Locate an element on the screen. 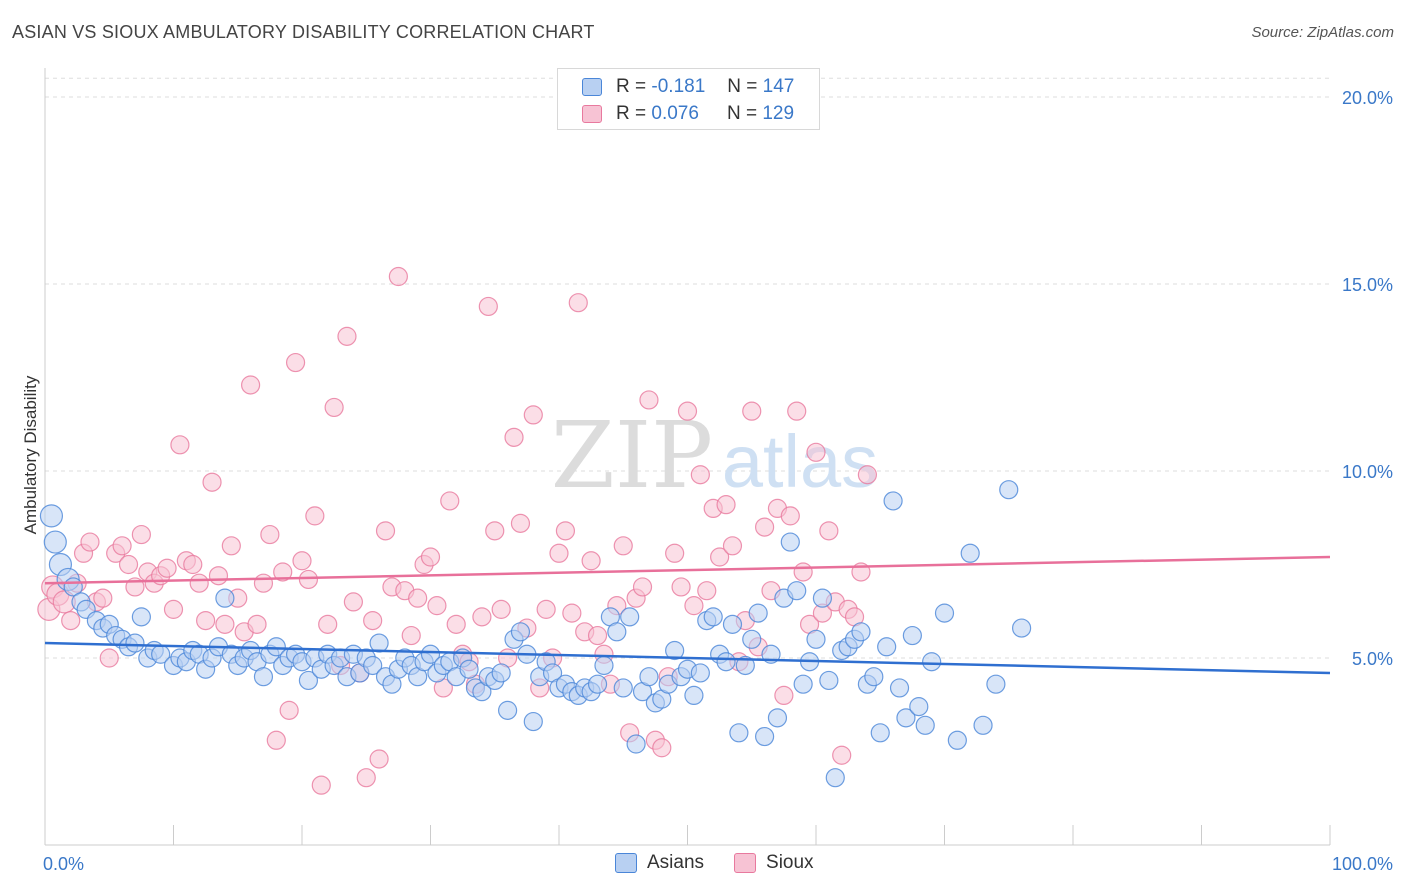 The width and height of the screenshot is (1406, 892). correlation-legend: R = -0.181 N = 147 R = 0.076 N = 129 is located at coordinates (688, 99).